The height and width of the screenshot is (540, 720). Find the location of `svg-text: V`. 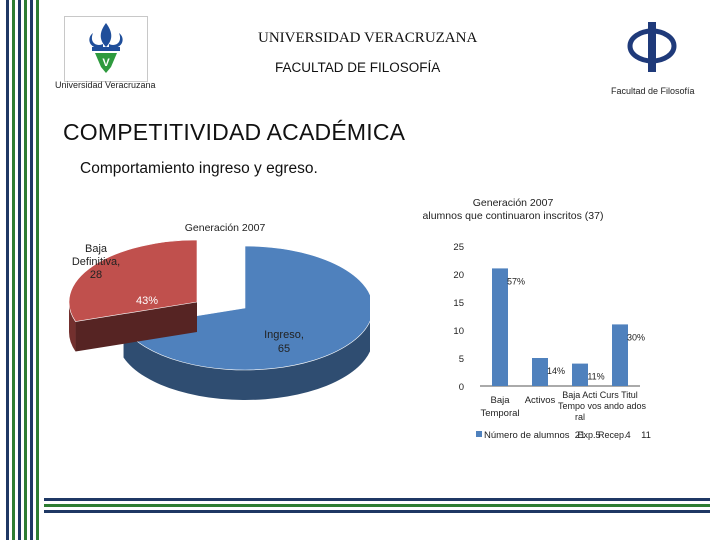

svg-text: V is located at coordinates (106, 63).